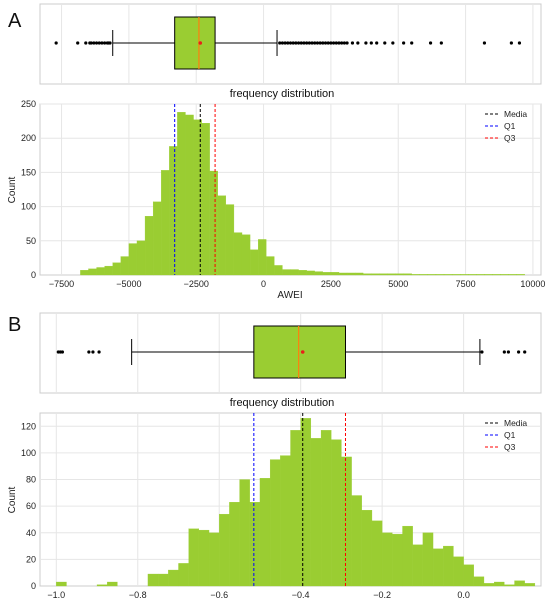 This screenshot has width=550, height=602. I want to click on boxplot-box, so click(299, 352).